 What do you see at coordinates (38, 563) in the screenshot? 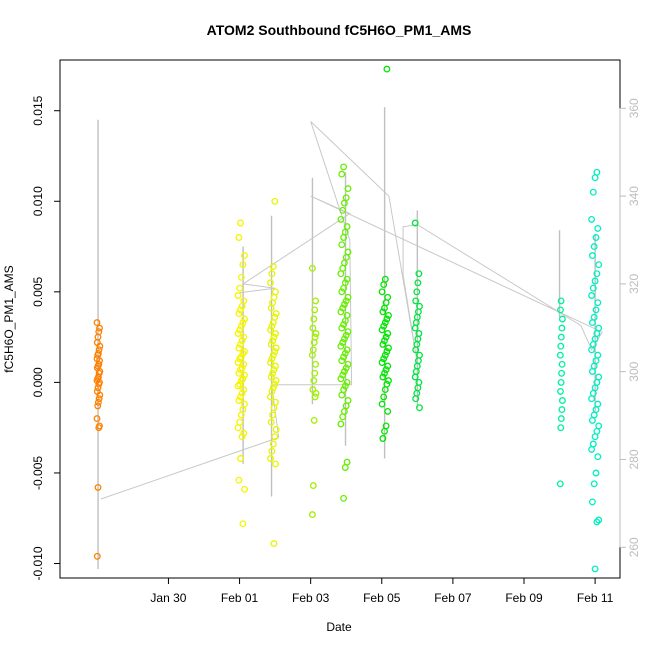
I see `y-tick-label: -0.010` at bounding box center [38, 563].